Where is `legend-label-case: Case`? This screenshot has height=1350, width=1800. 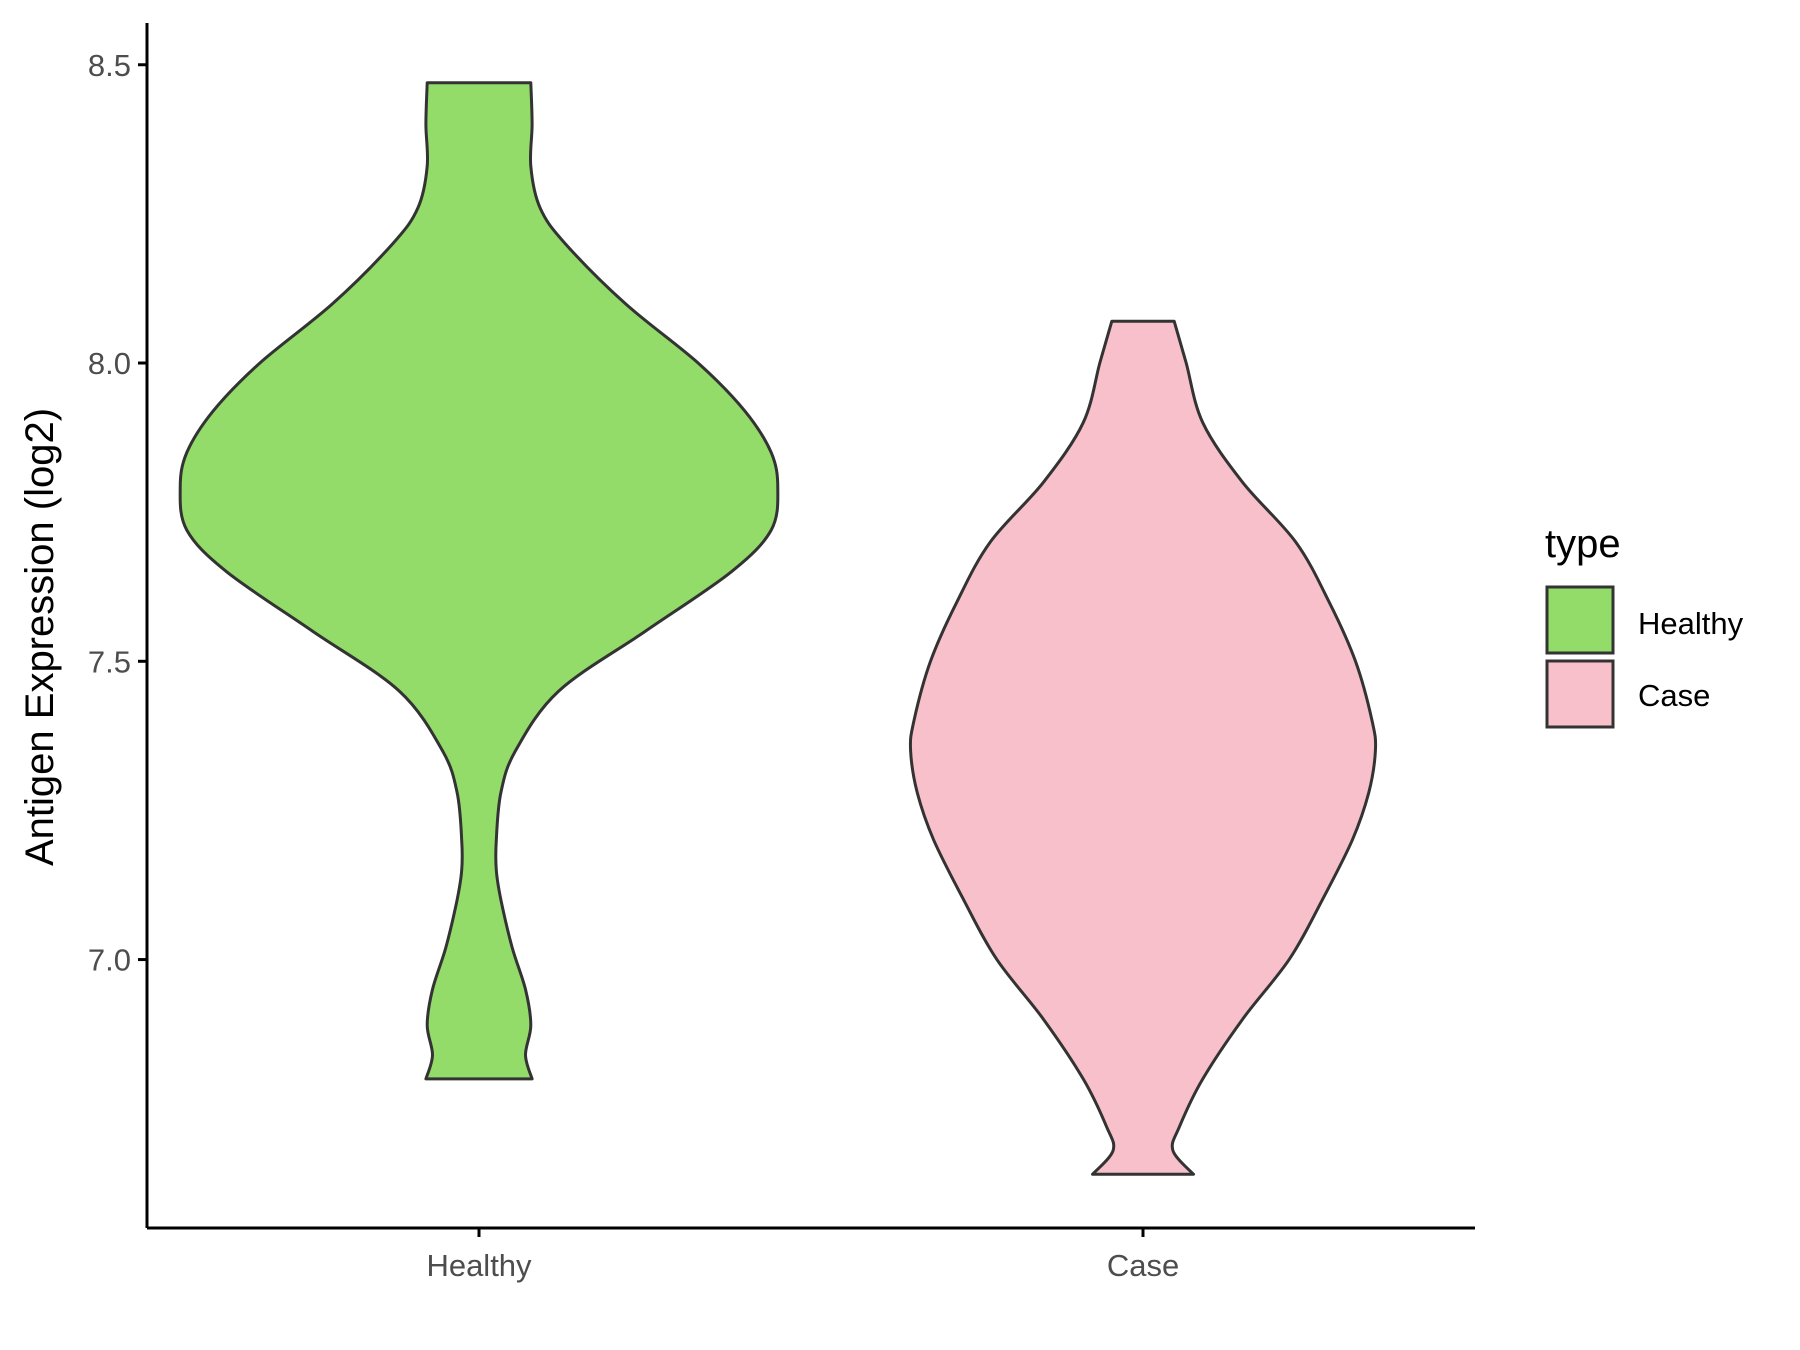
legend-label-case: Case is located at coordinates (1674, 695).